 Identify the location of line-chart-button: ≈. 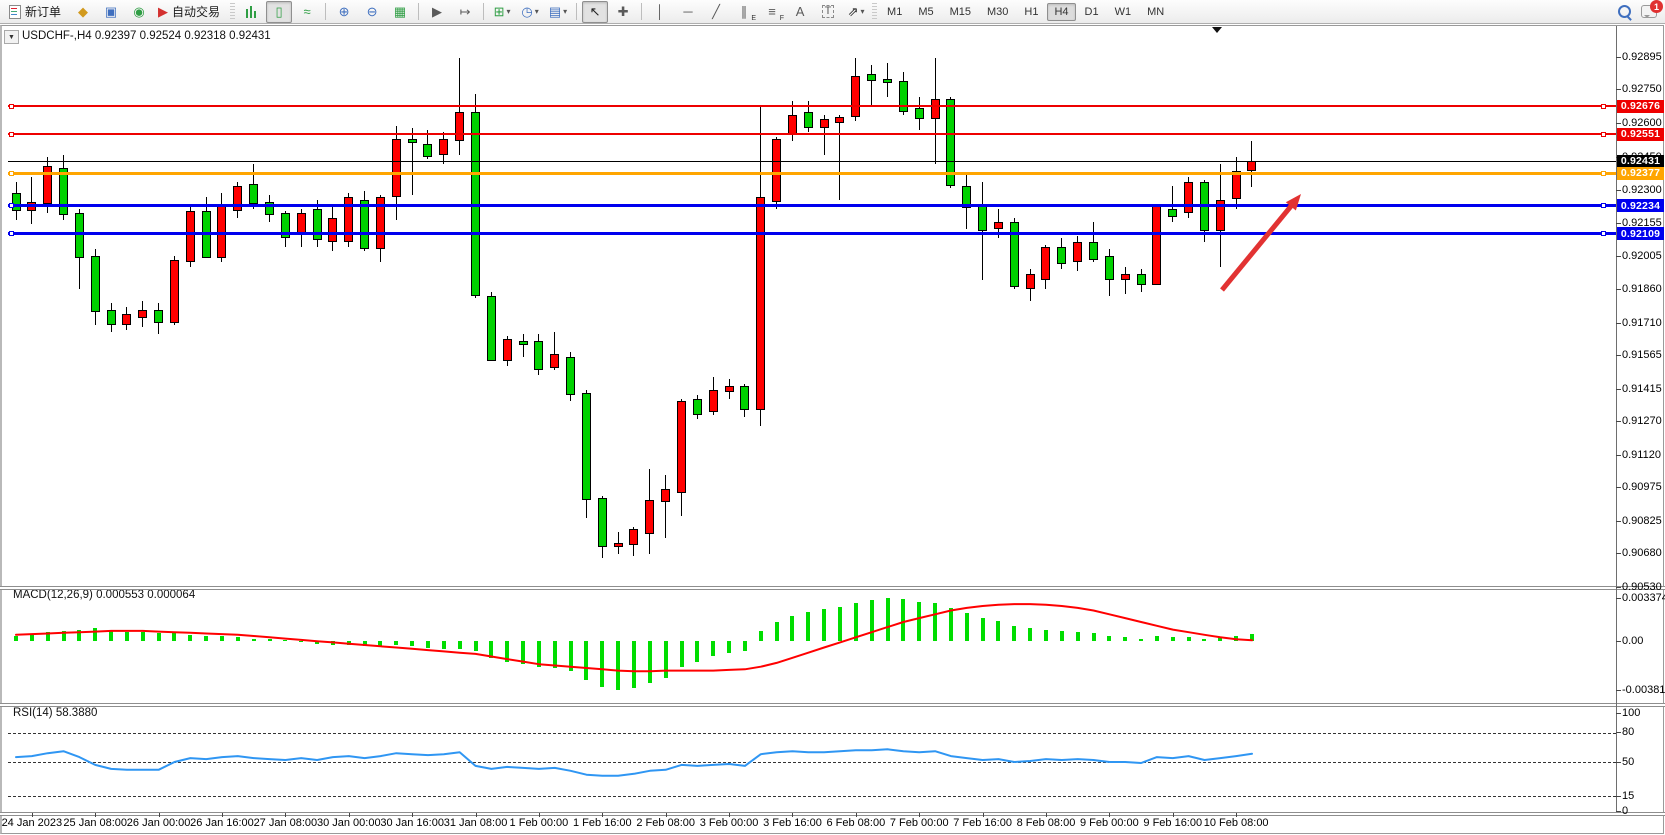
(307, 12).